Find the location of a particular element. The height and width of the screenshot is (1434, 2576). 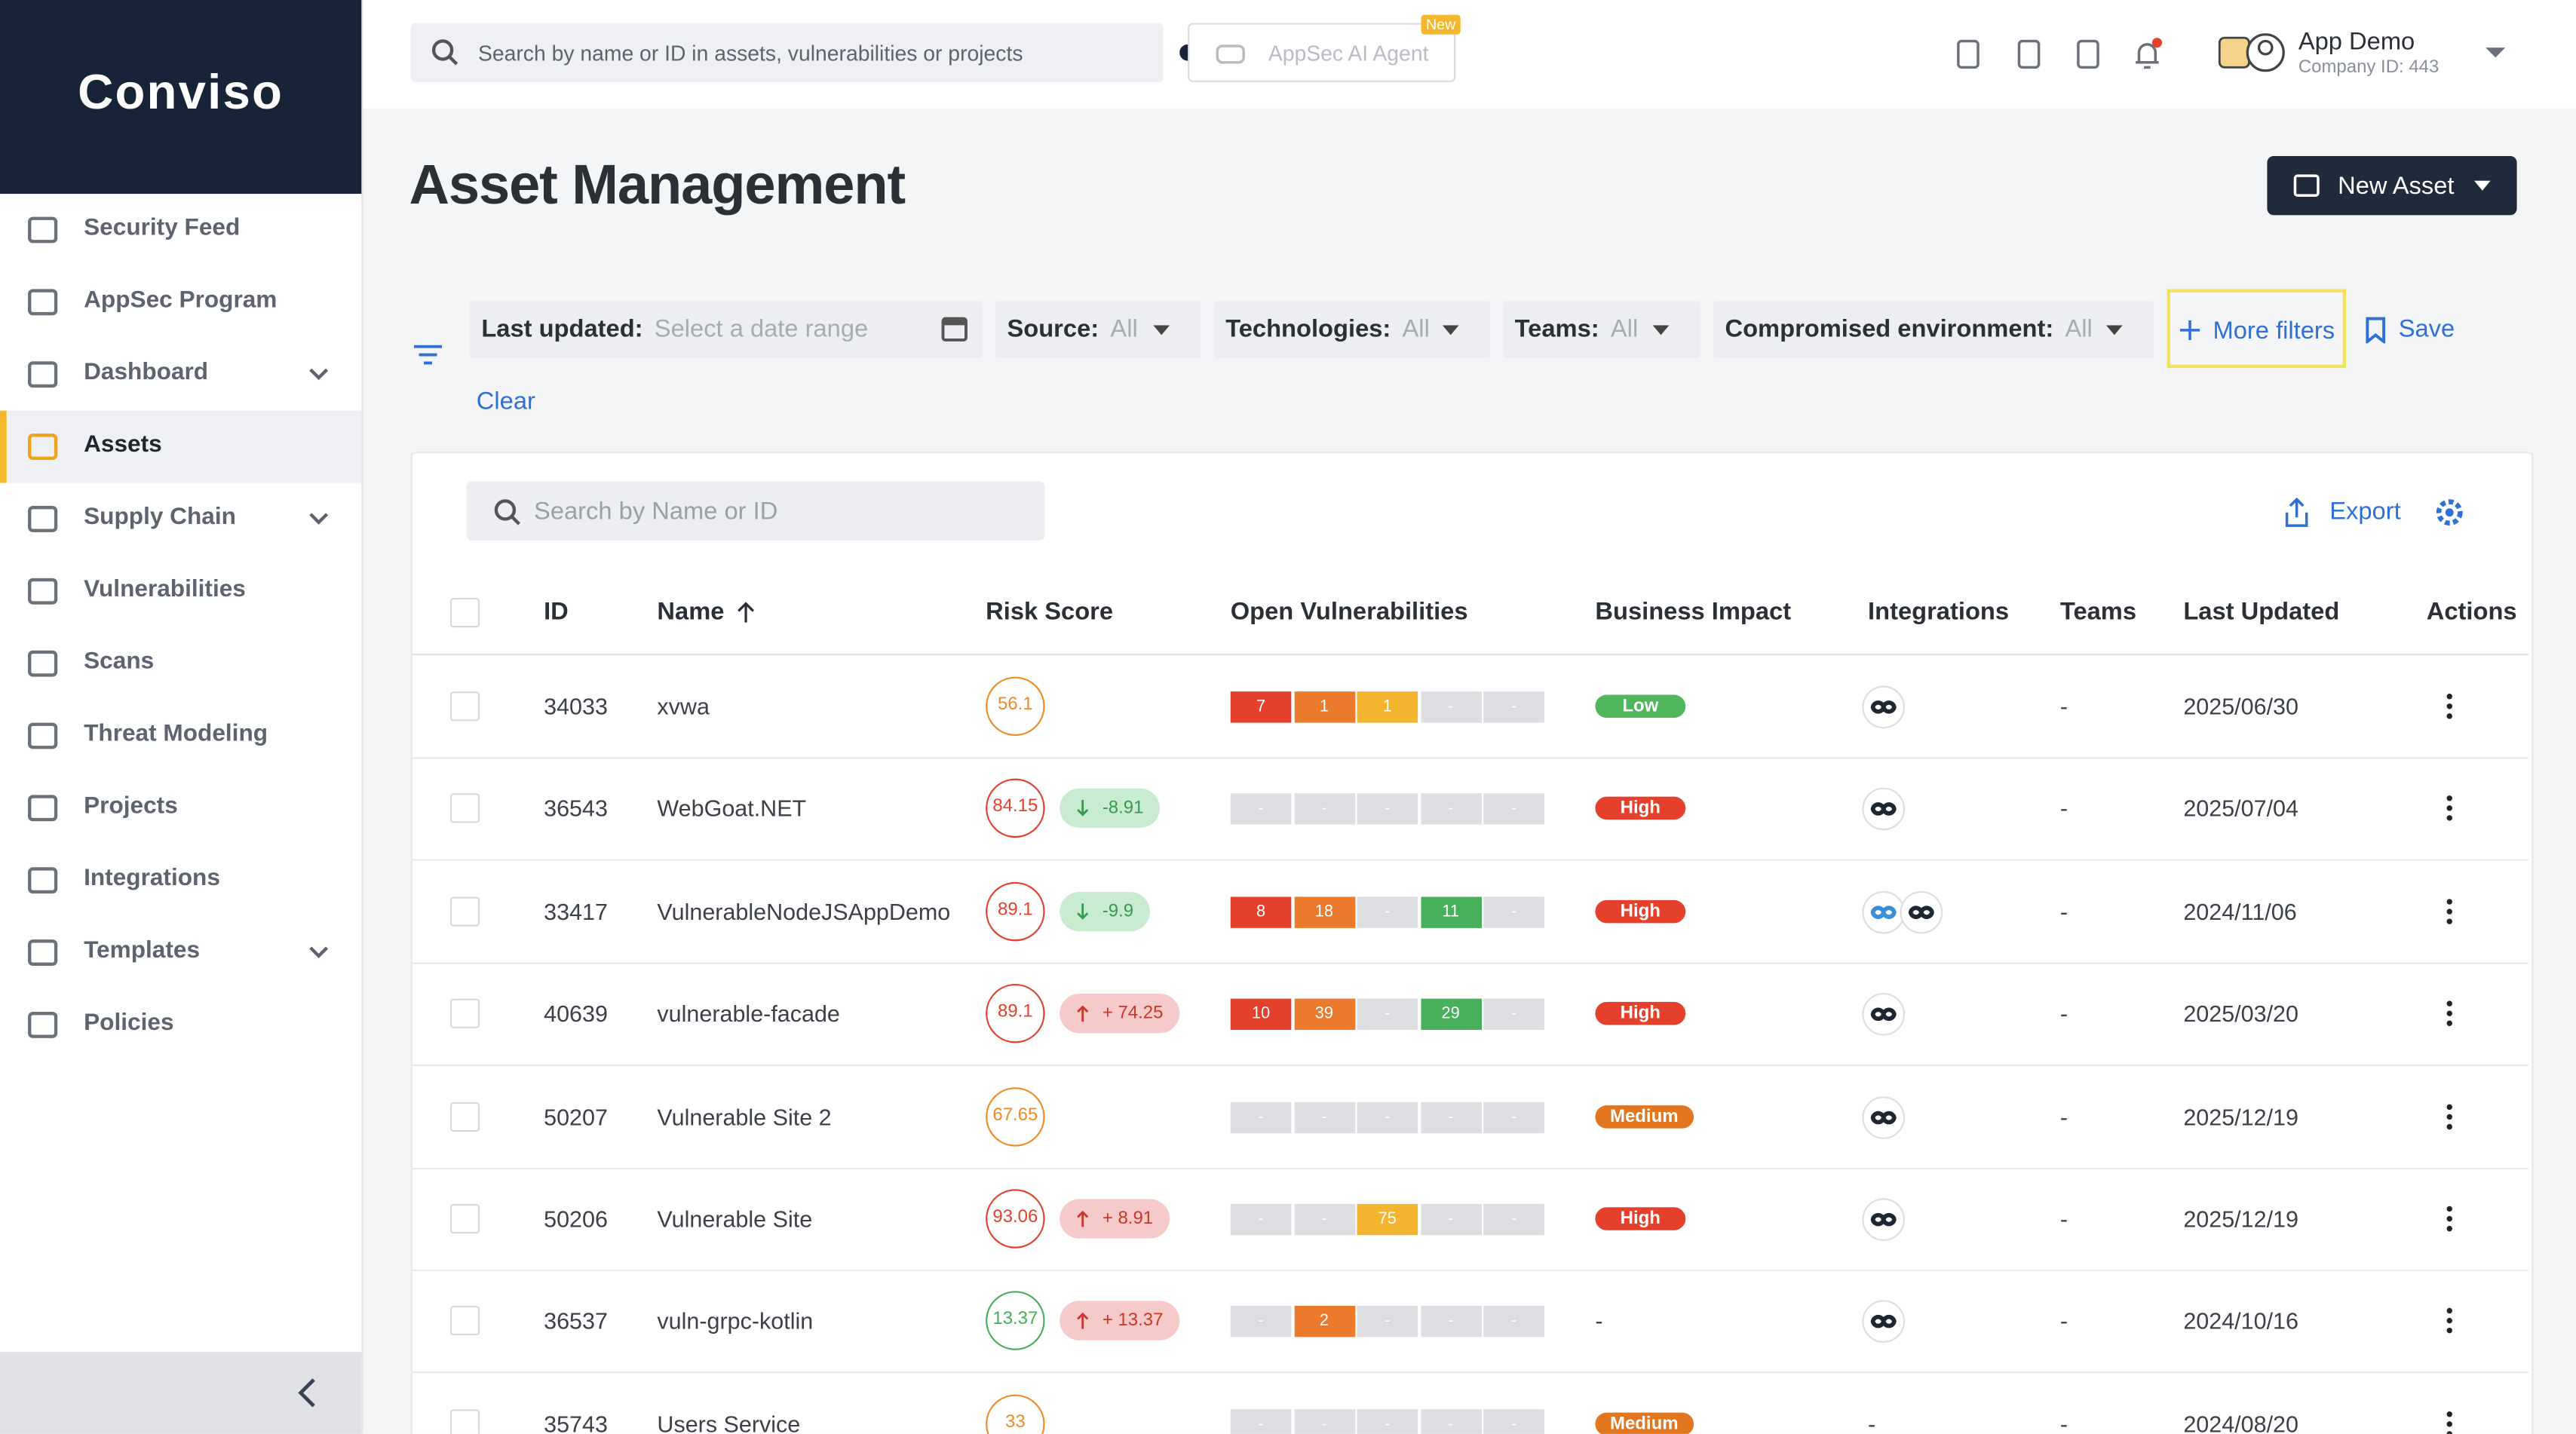

filter-chip: Technologies: All is located at coordinates (1351, 329).